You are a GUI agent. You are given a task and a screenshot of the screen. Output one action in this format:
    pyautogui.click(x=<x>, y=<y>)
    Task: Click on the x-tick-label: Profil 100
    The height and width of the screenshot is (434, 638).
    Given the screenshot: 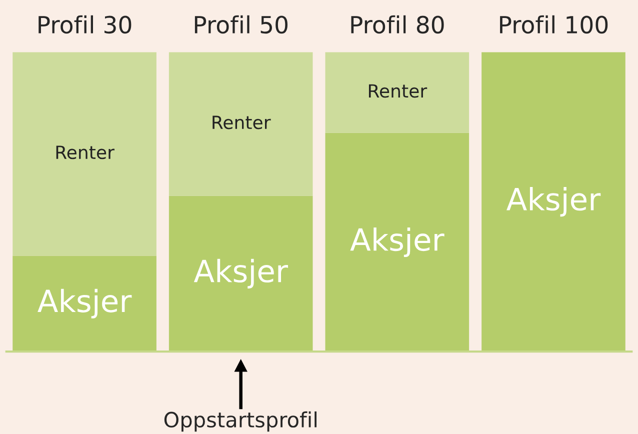 What is the action you would take?
    pyautogui.click(x=554, y=24)
    